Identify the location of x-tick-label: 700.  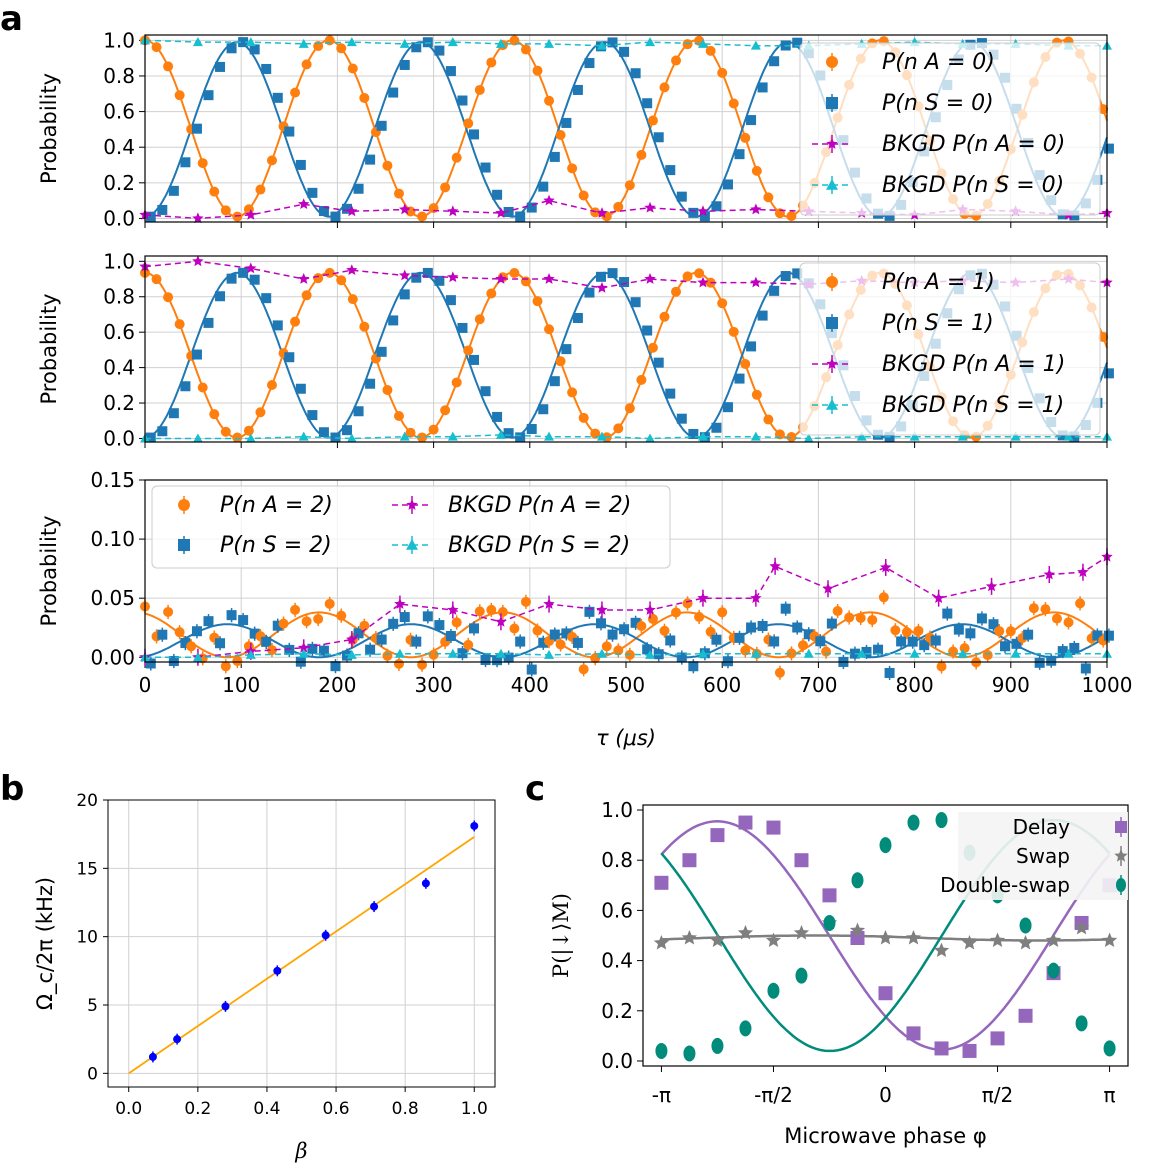
(818, 685).